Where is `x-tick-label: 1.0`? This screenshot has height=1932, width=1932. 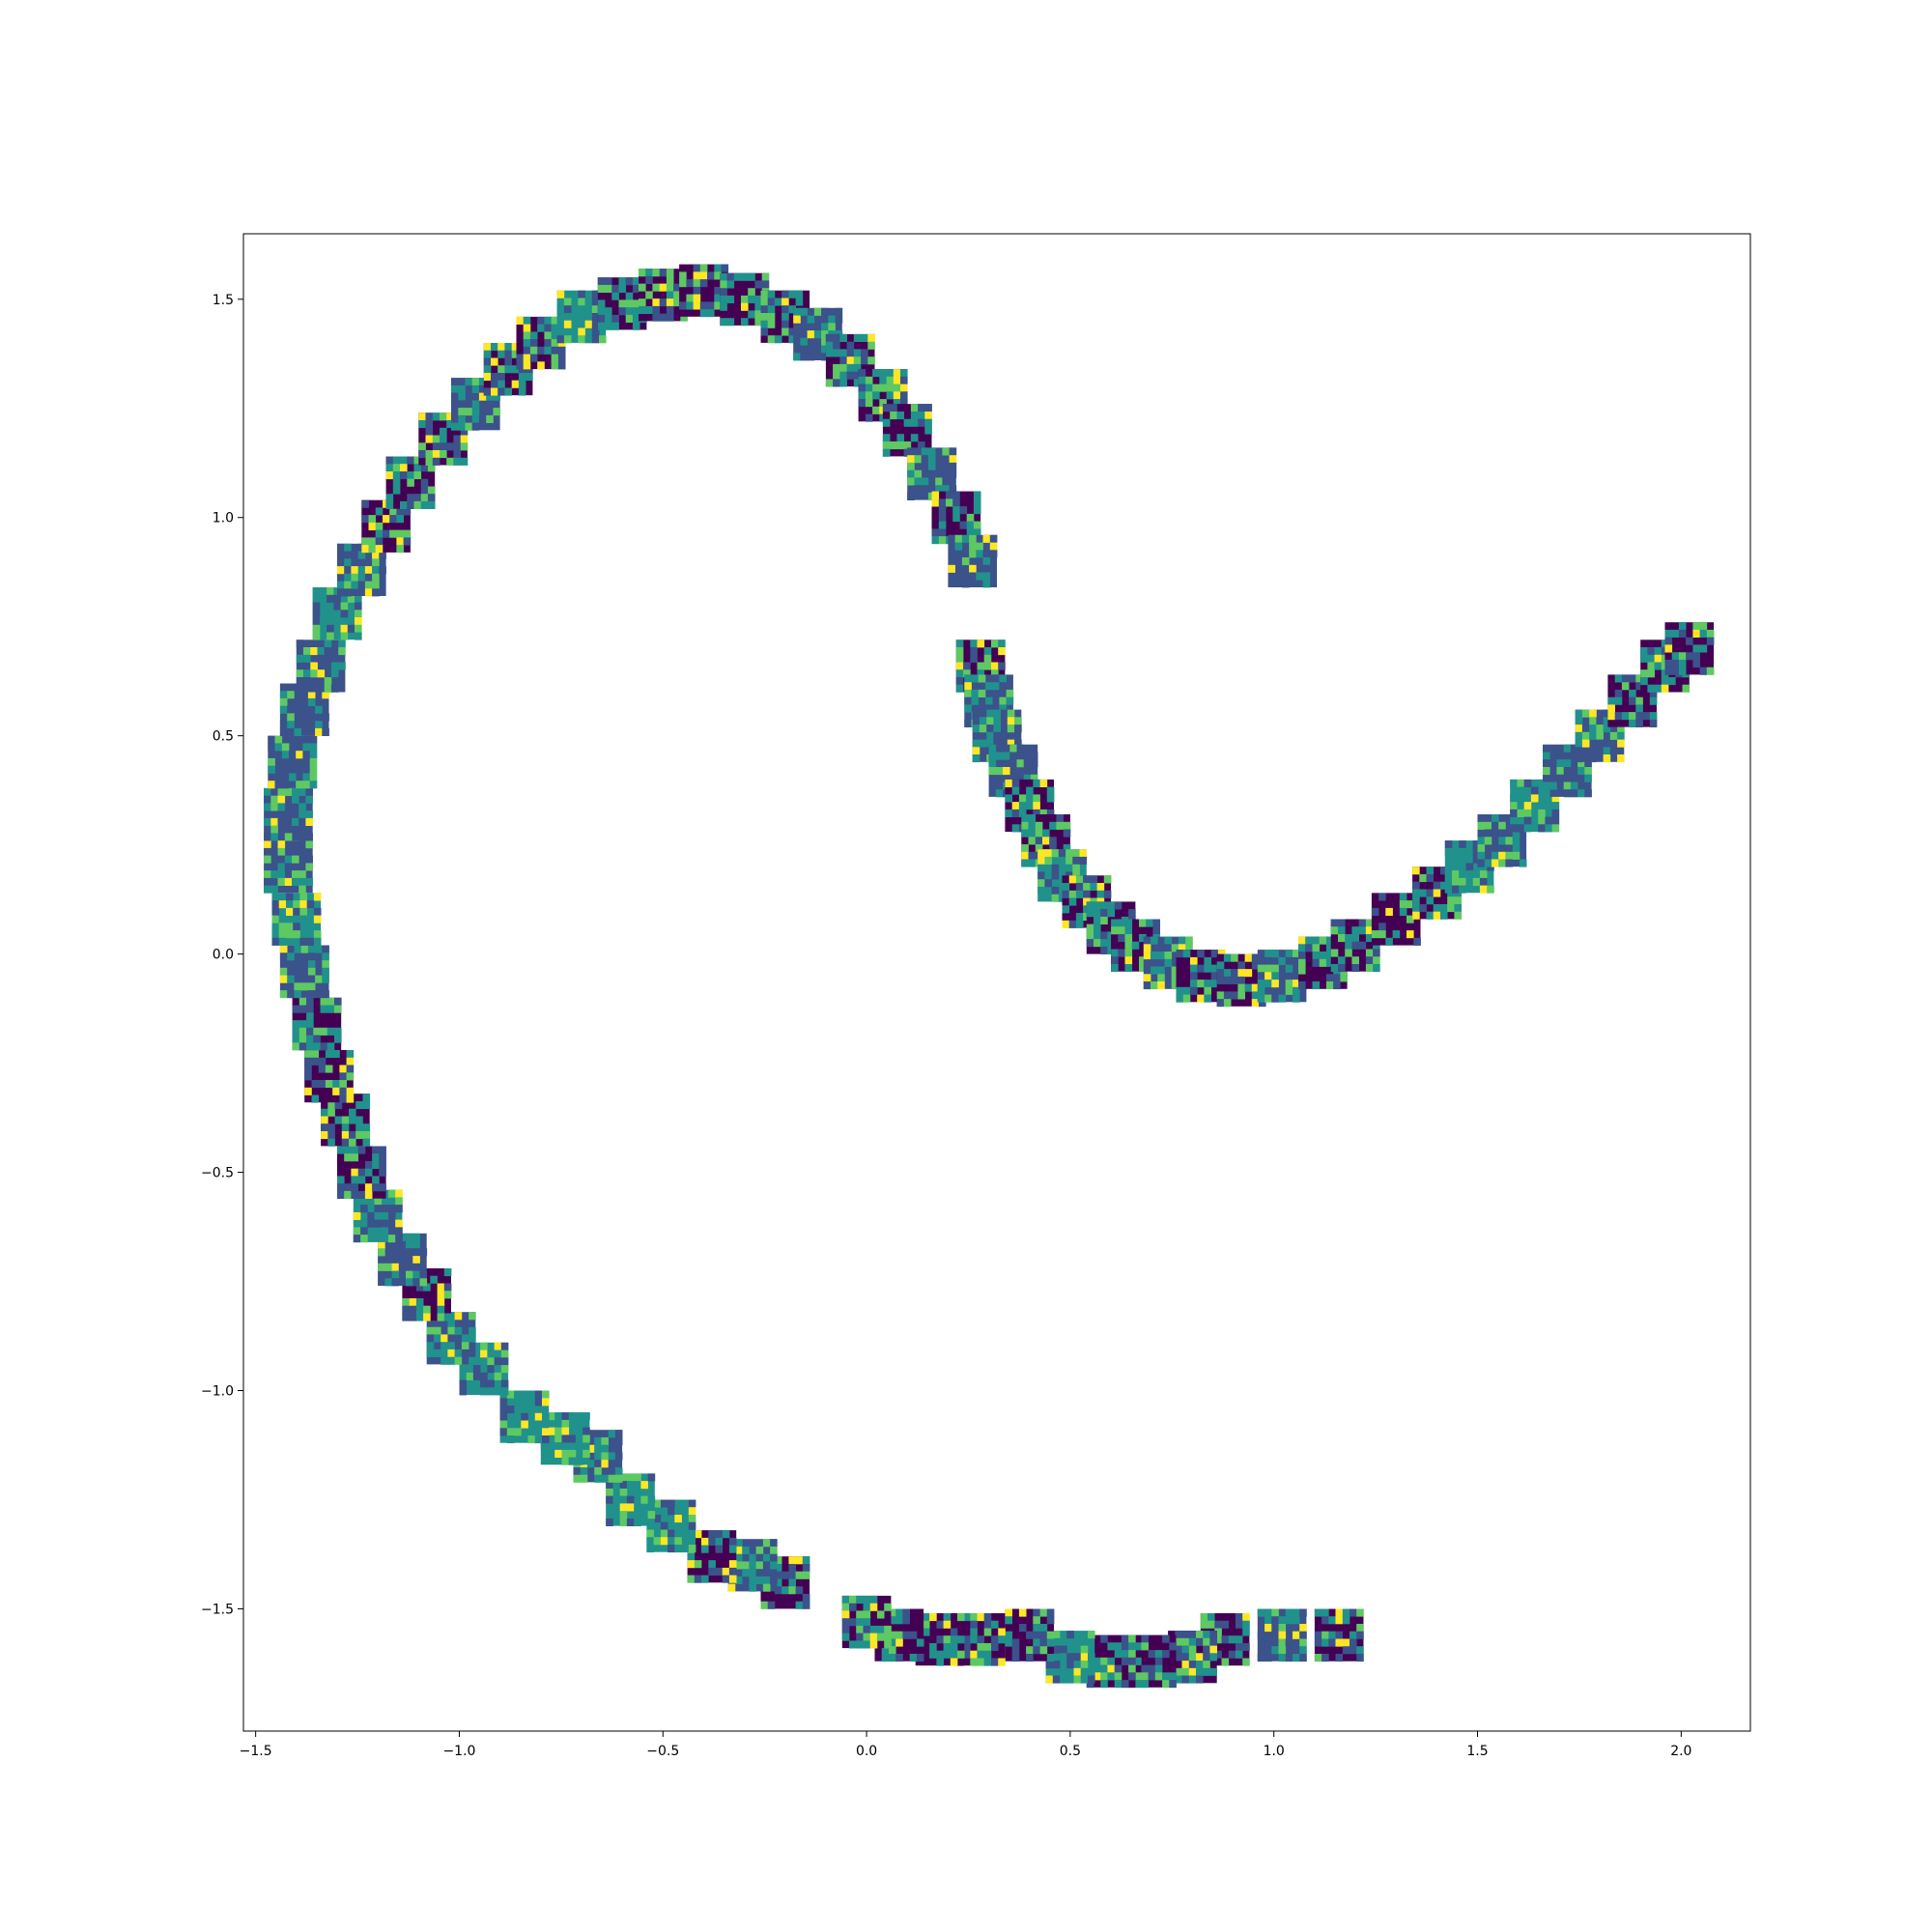
x-tick-label: 1.0 is located at coordinates (1274, 1751).